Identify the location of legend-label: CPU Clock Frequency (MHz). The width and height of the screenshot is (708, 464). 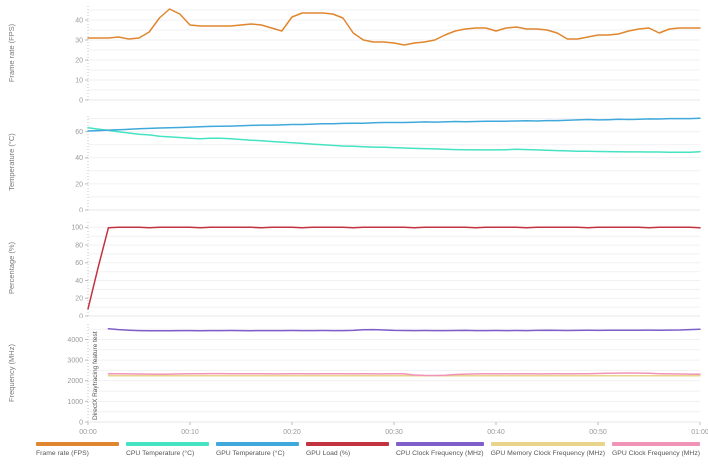
(439, 453).